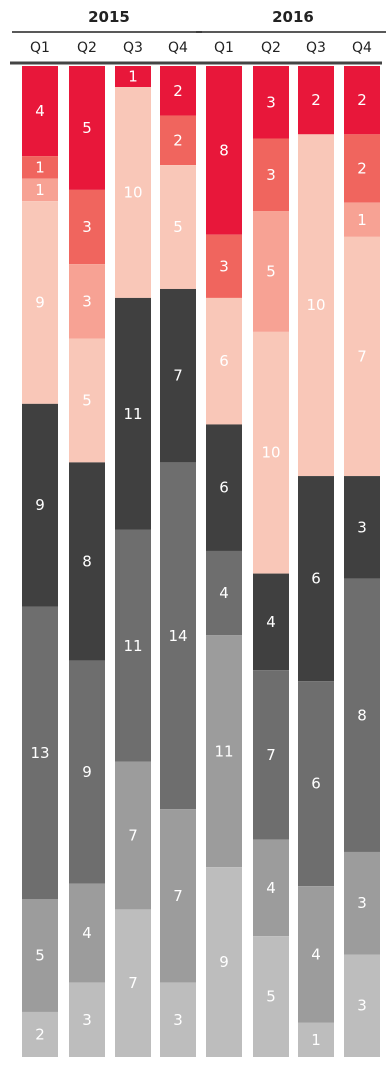 The height and width of the screenshot is (1068, 392). Describe the element at coordinates (362, 48) in the screenshot. I see `quarter-label-q4-2016: Q4` at that location.